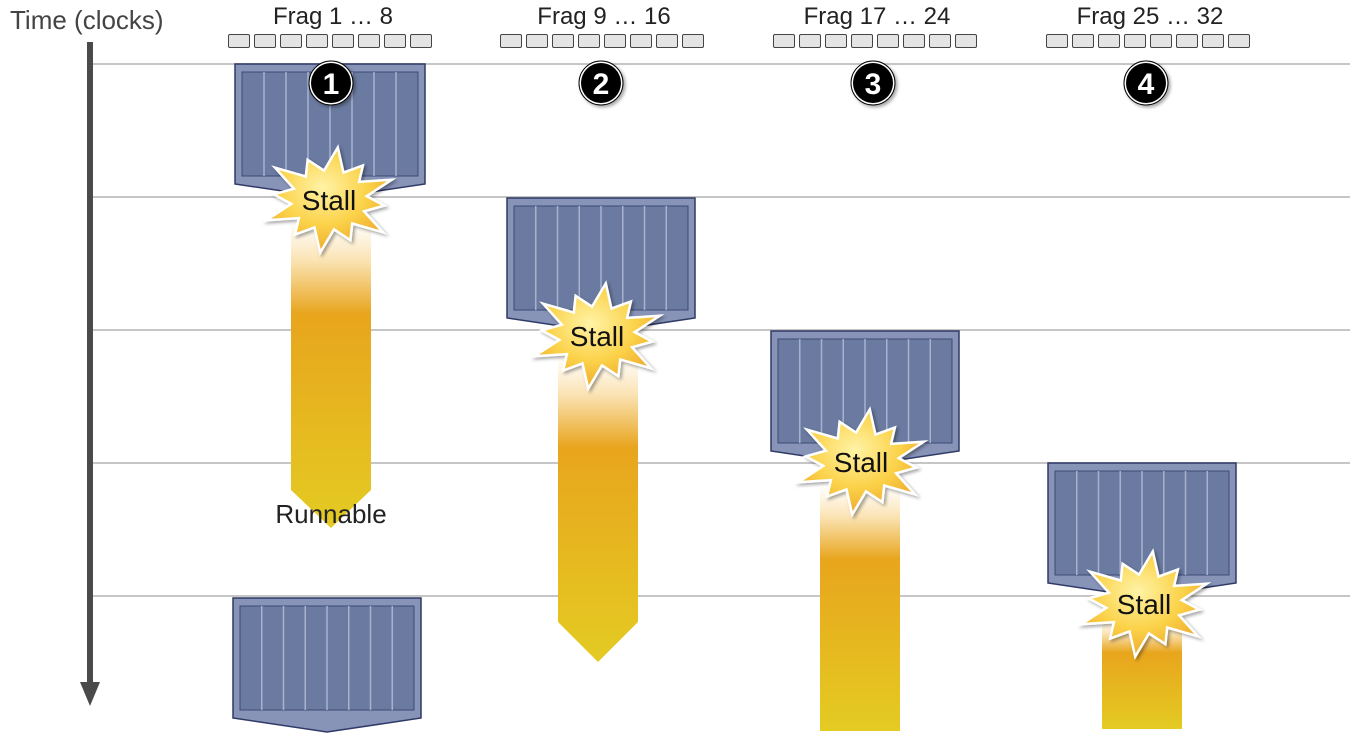 The image size is (1358, 745). Describe the element at coordinates (90, 362) in the screenshot. I see `time-axis-line` at that location.